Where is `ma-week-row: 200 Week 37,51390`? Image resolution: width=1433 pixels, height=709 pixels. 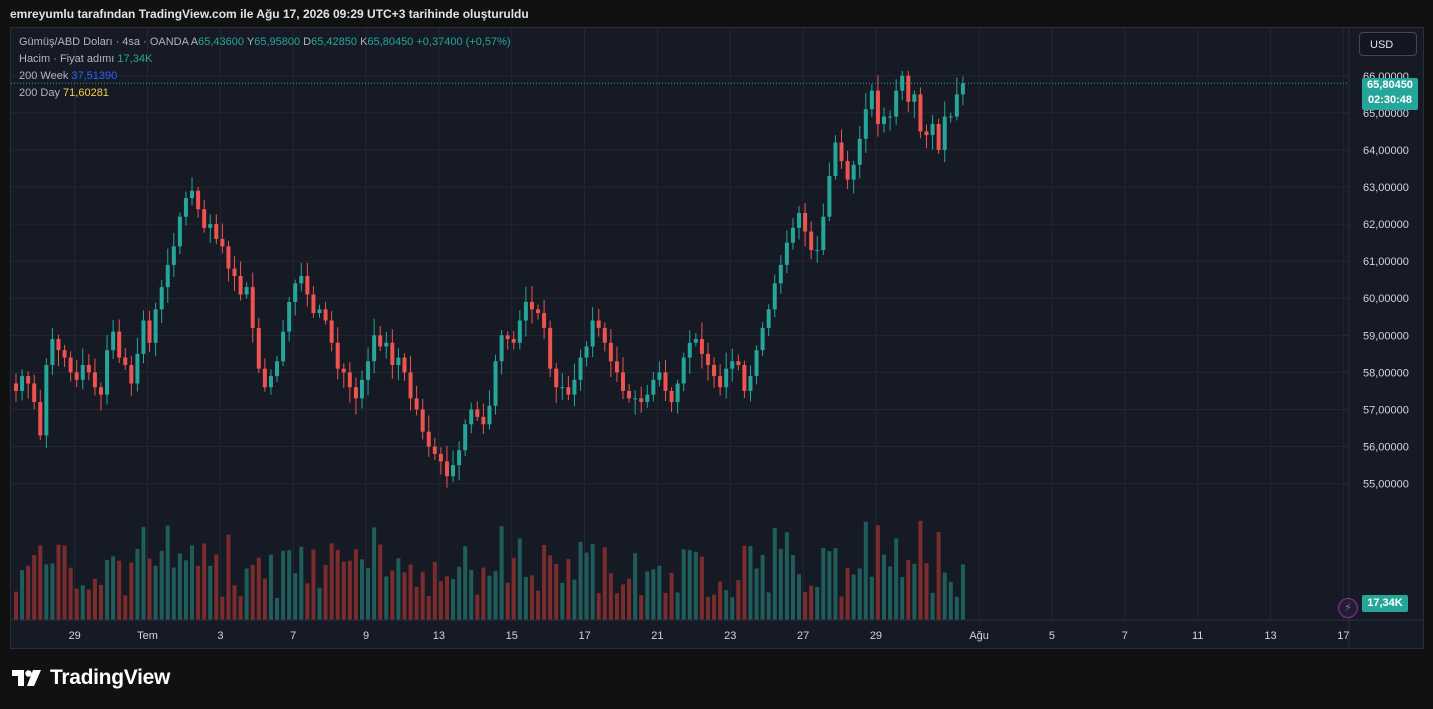 ma-week-row: 200 Week 37,51390 is located at coordinates (265, 76).